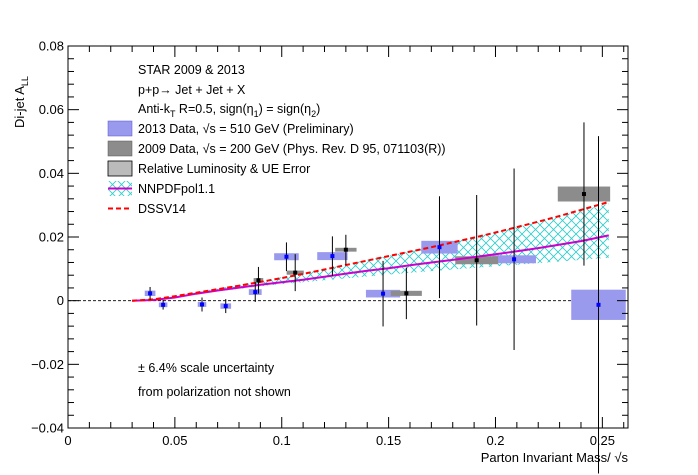 Image resolution: width=698 pixels, height=475 pixels. Describe the element at coordinates (67, 440) in the screenshot. I see `x-tick-label: 0` at that location.